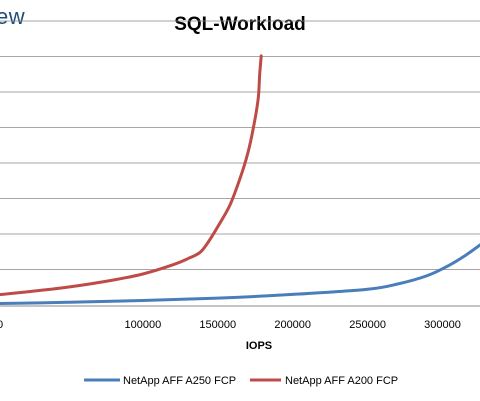 Image resolution: width=480 pixels, height=401 pixels. I want to click on logo-text: ew, so click(13, 16).